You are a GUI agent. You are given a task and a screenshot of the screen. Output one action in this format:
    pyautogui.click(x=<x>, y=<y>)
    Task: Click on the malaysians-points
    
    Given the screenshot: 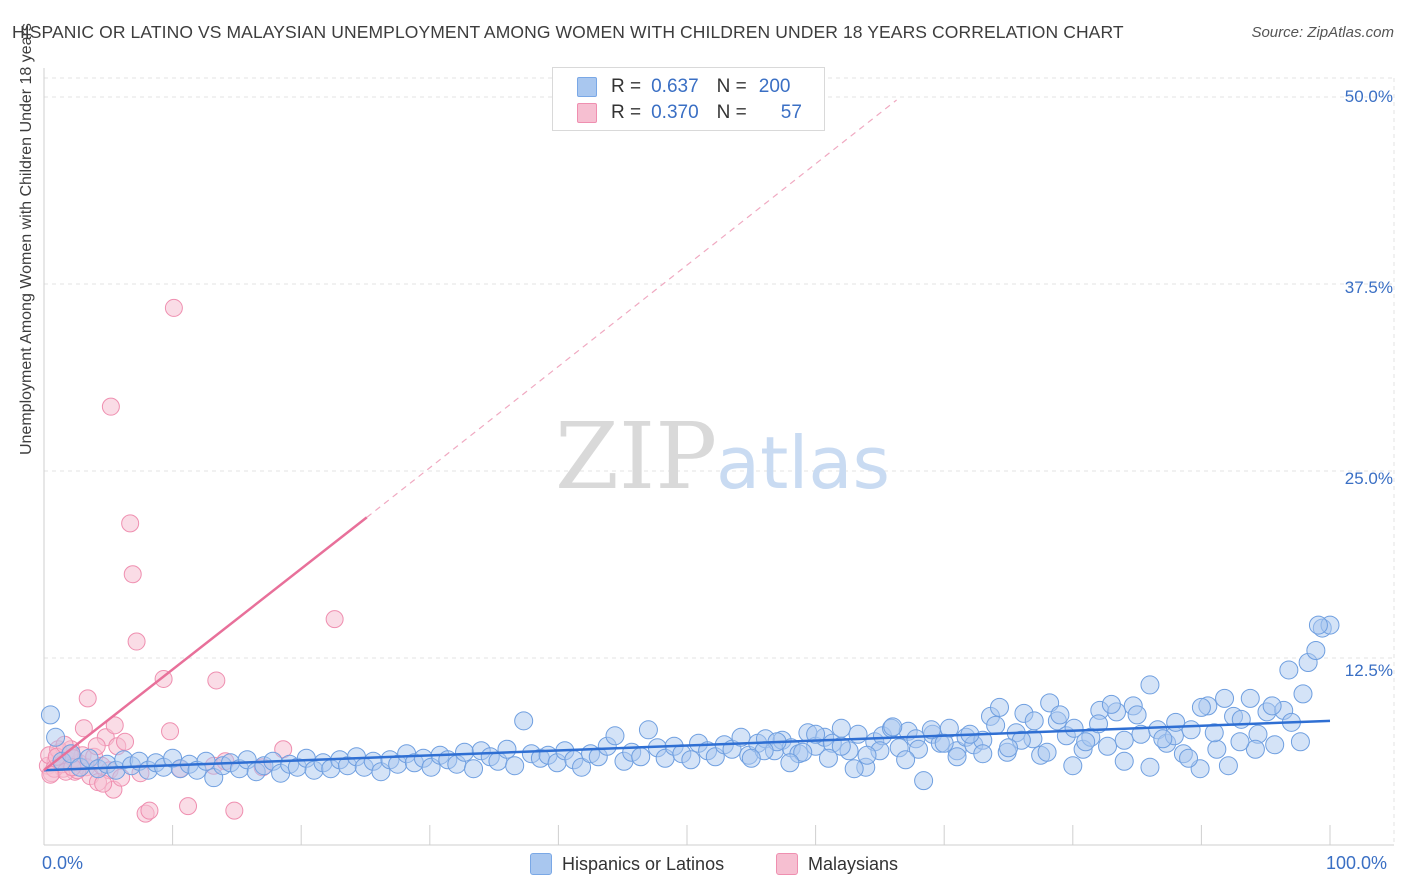 What is the action you would take?
    pyautogui.click(x=191, y=560)
    